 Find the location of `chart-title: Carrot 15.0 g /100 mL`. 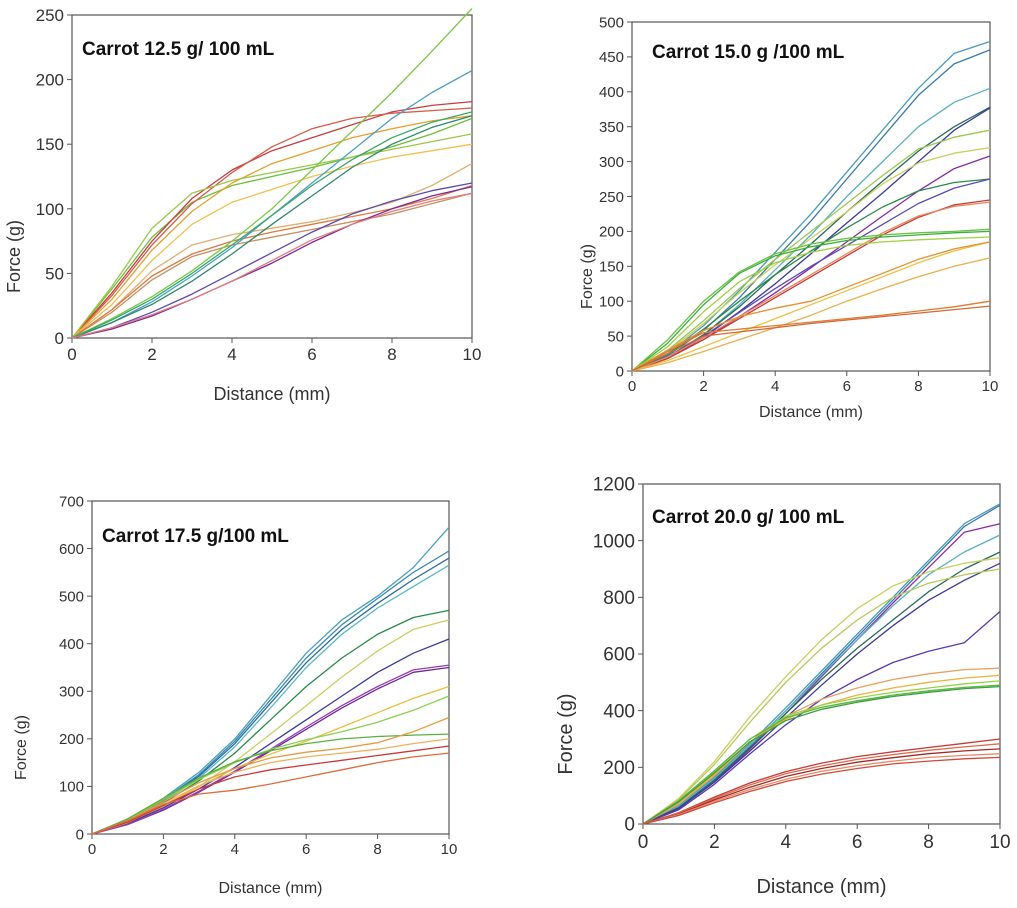

chart-title: Carrot 15.0 g /100 mL is located at coordinates (748, 52).